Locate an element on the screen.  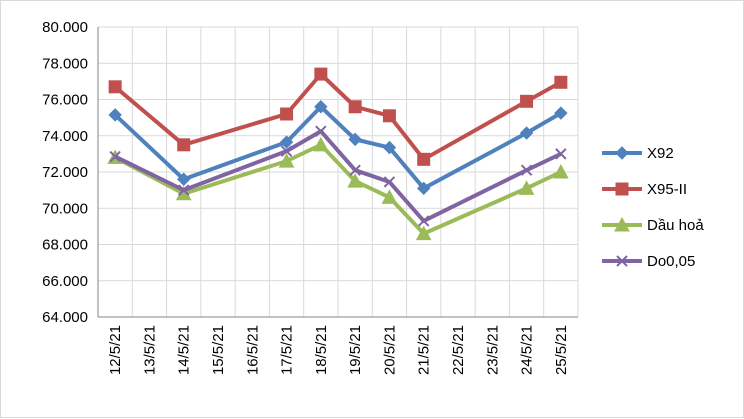
series-x92 is located at coordinates (338, 148).